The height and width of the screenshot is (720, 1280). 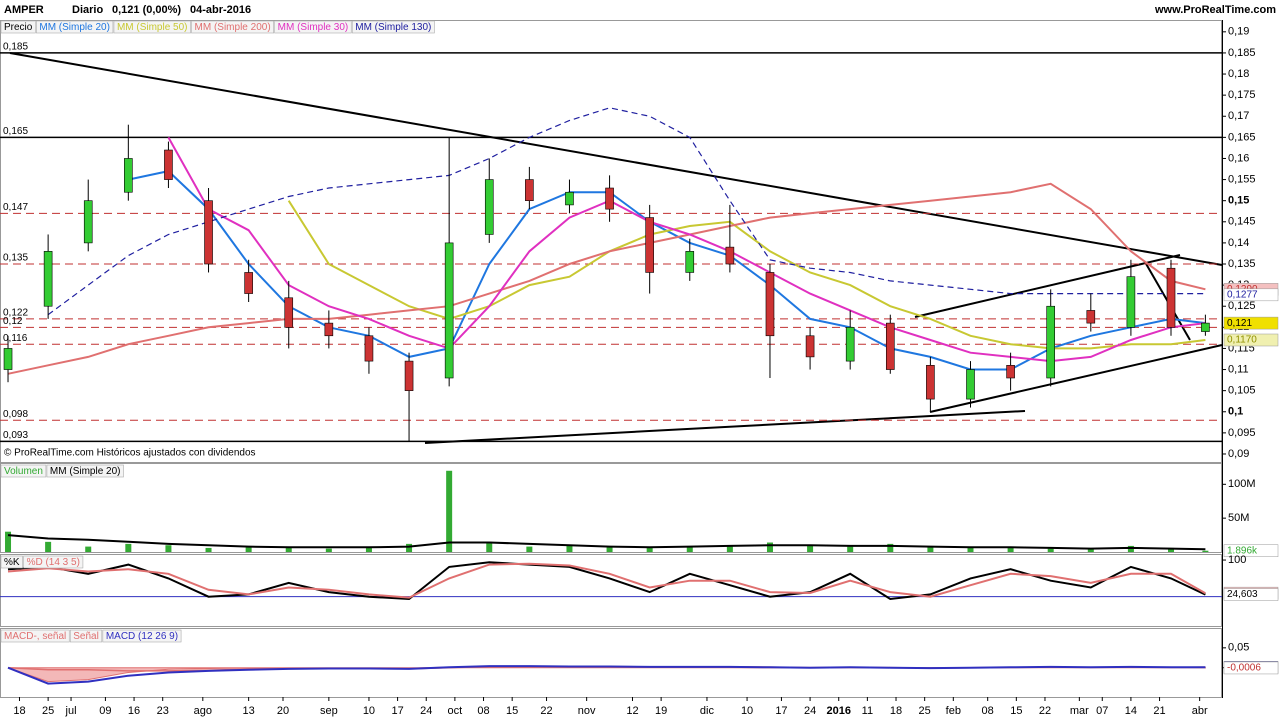 I want to click on value-tag-label: 0,121, so click(x=1239, y=323).